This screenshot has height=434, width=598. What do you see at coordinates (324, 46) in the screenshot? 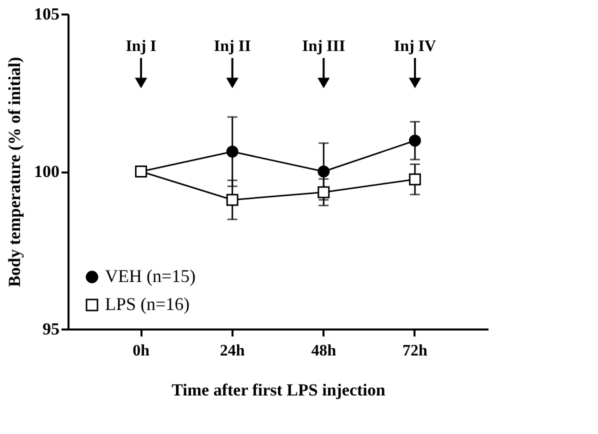
I see `annotation: Inj III` at bounding box center [324, 46].